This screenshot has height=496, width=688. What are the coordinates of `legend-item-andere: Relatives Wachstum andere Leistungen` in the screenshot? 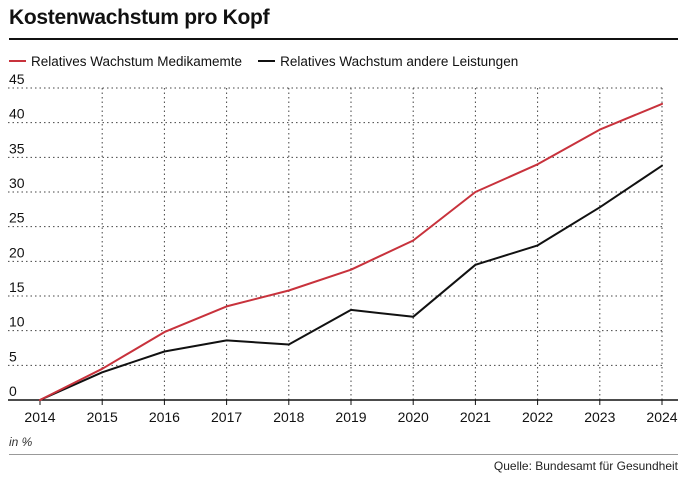 It's located at (388, 61).